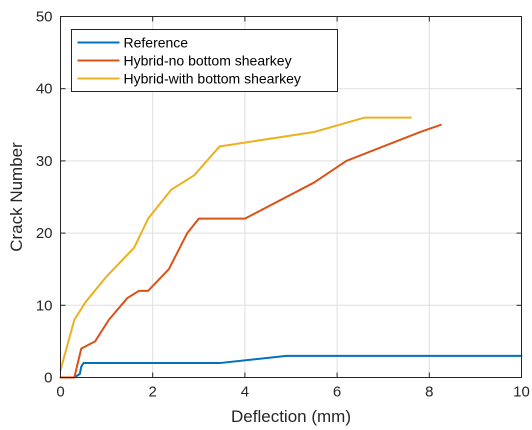 Image resolution: width=532 pixels, height=430 pixels. Describe the element at coordinates (245, 392) in the screenshot. I see `x-tick-label: 4` at that location.